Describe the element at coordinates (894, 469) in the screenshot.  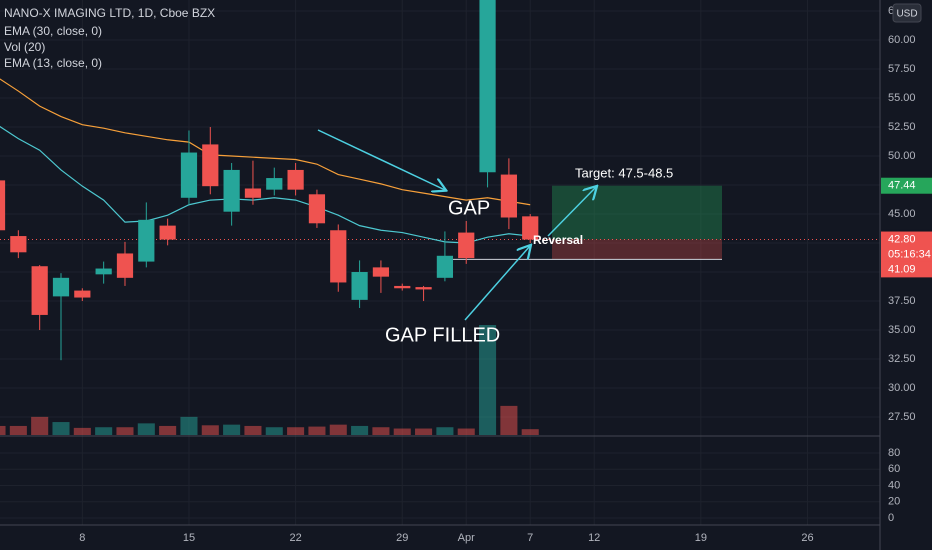
I see `y3-tick-label: 60` at that location.